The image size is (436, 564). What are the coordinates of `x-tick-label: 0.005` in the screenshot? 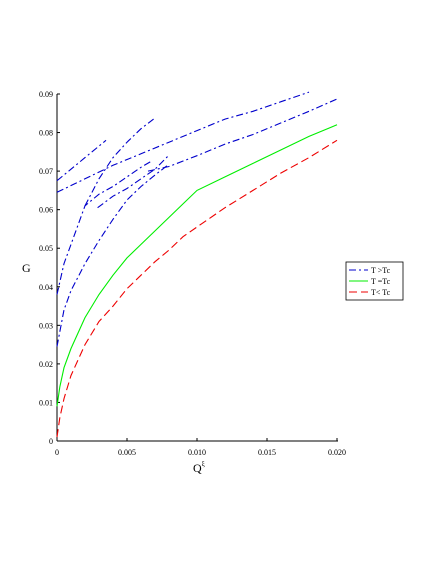 It's located at (127, 452).